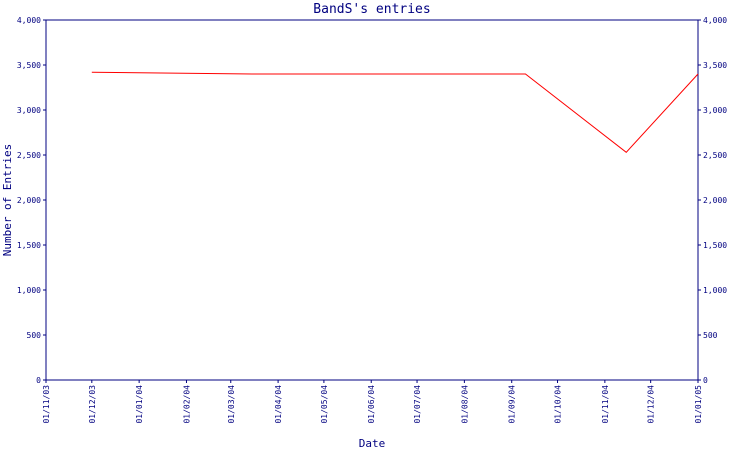  Describe the element at coordinates (710, 335) in the screenshot. I see `y-tick-label-right: 500` at that location.